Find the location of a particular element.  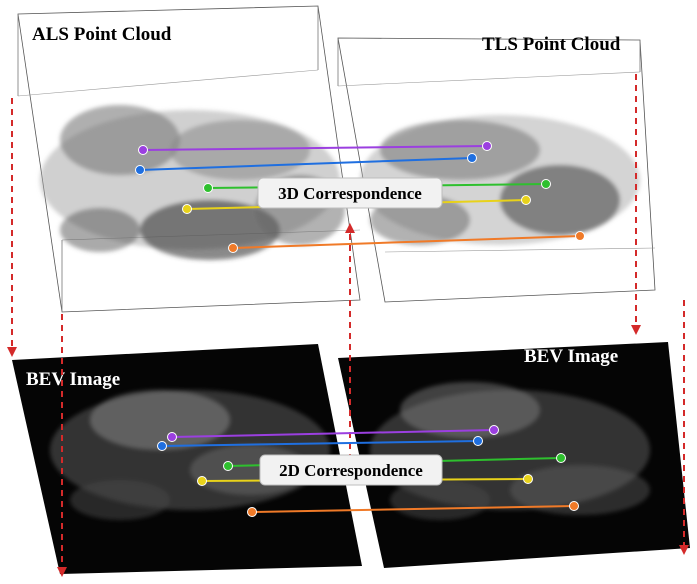

correspondence-3d-points is located at coordinates (360, 197).